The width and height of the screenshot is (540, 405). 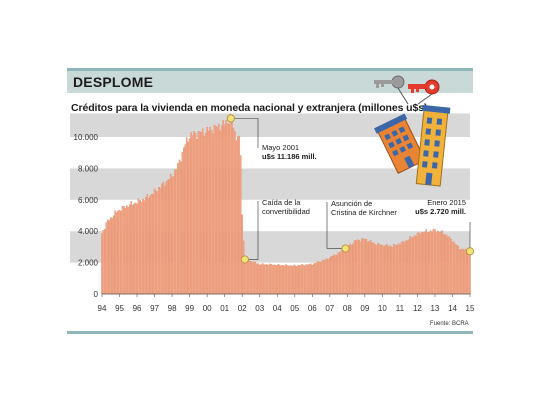 What do you see at coordinates (88, 231) in the screenshot?
I see `y-tick-label: 4.000` at bounding box center [88, 231].